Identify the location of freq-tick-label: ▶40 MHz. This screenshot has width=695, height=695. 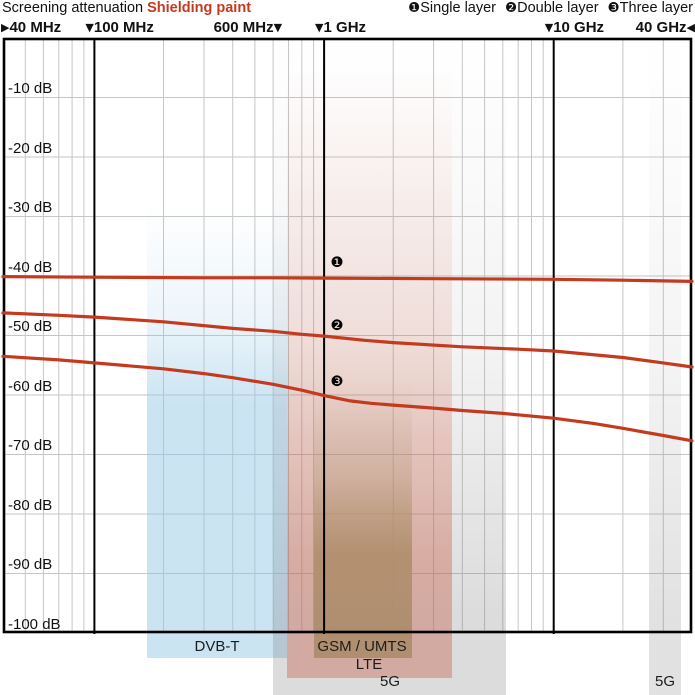
(31, 27).